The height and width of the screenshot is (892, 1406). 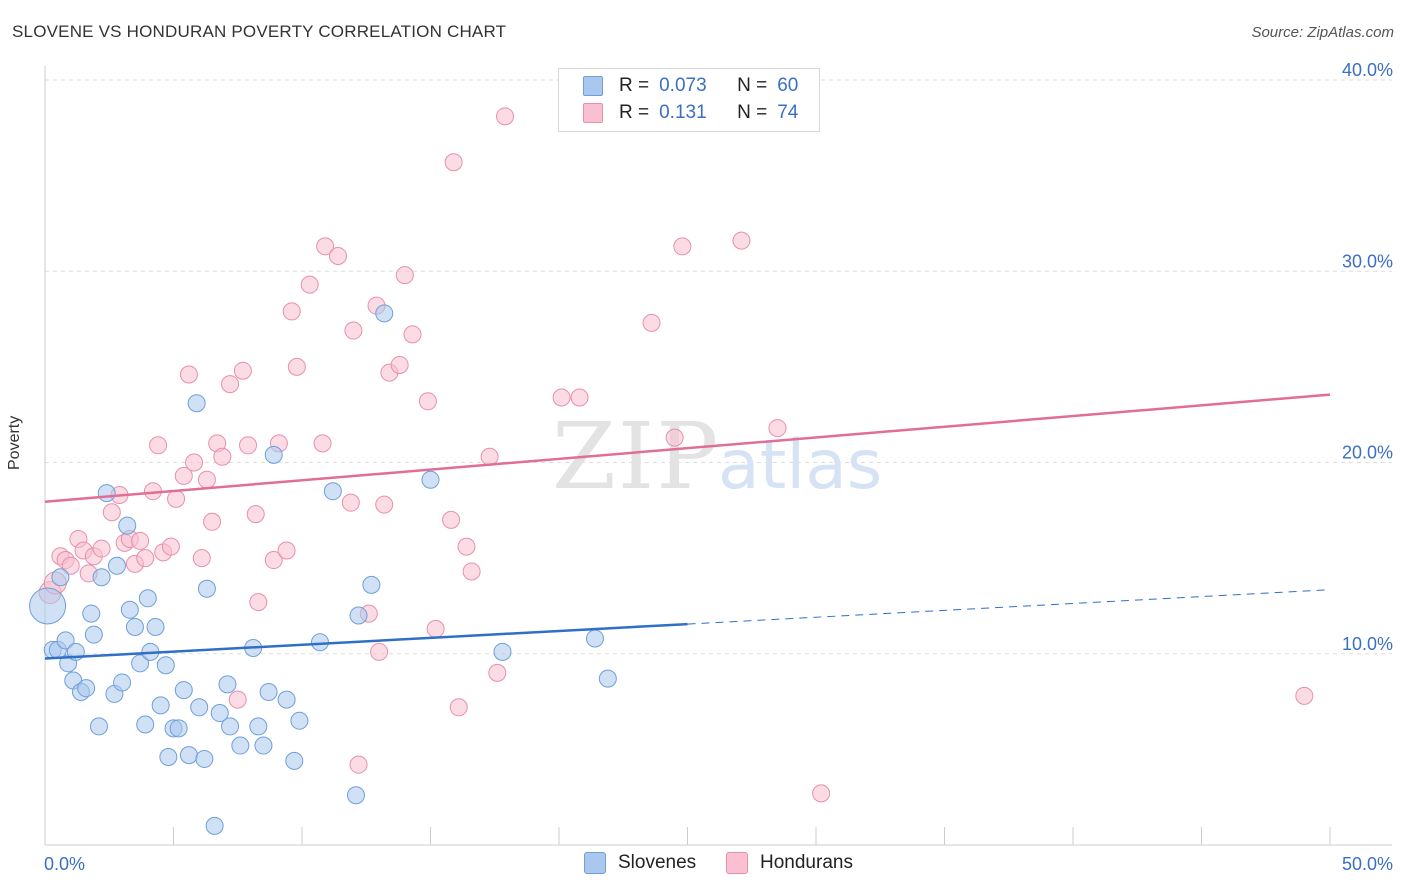 What do you see at coordinates (683, 85) in the screenshot?
I see `legend-r-value: 0.073` at bounding box center [683, 85].